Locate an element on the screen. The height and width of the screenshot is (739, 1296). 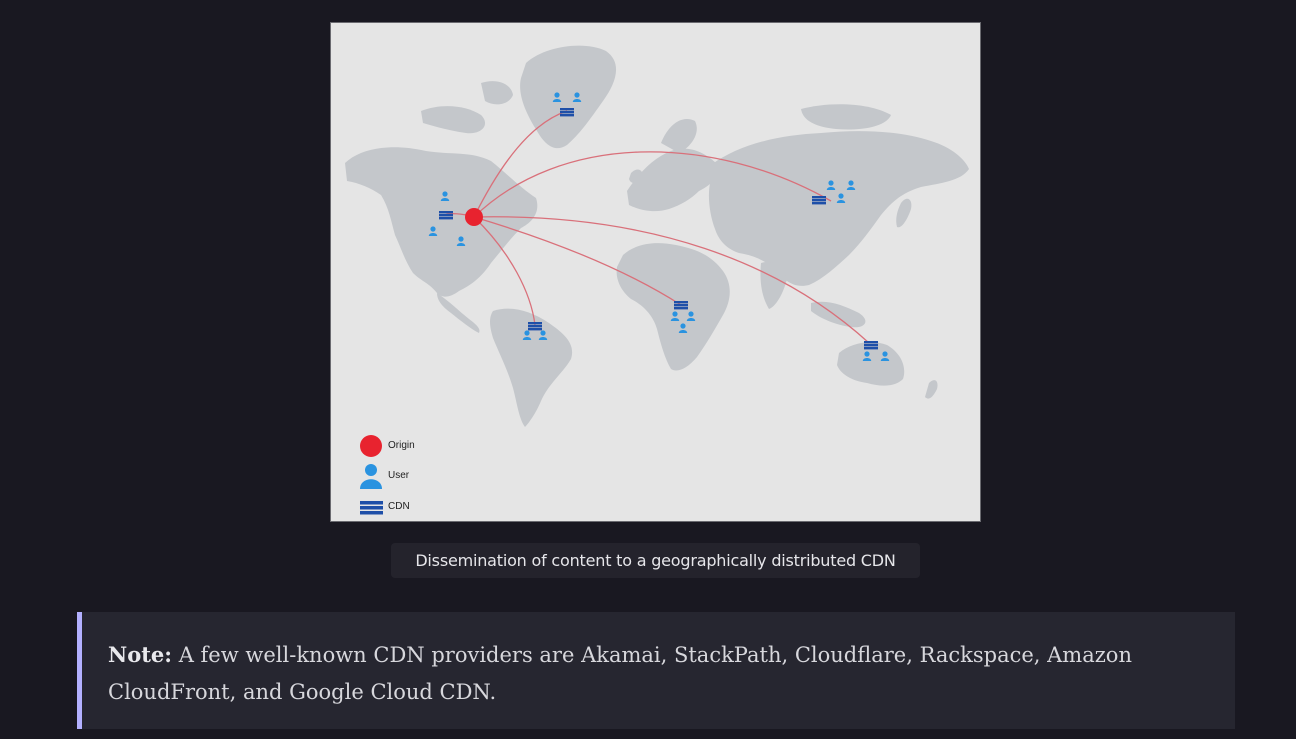
legend-cdn-icon is located at coordinates (371, 508).